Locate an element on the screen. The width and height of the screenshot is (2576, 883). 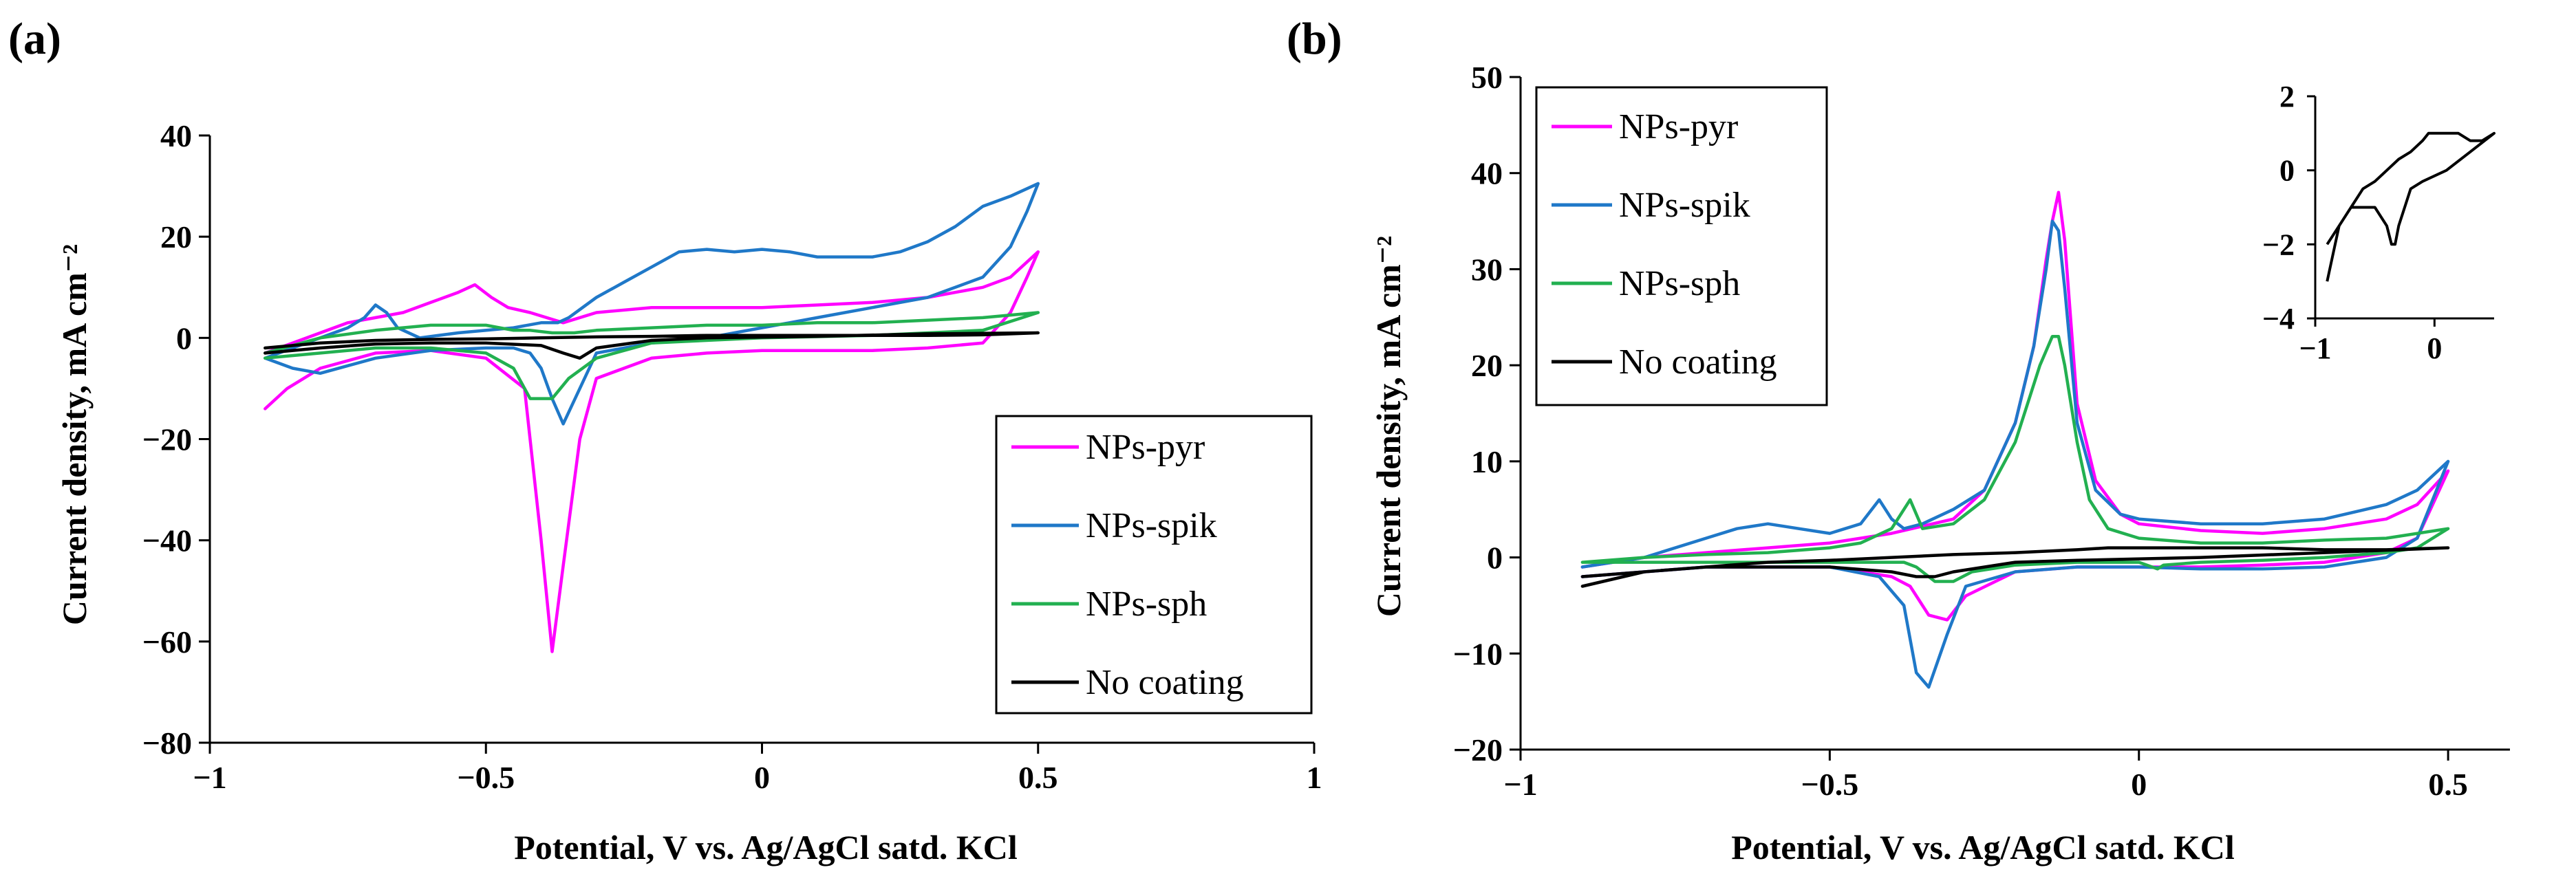
panel-b-legend: NPs-pyr NPs-spik NPs-sph No coating is located at coordinates (1682, 246).